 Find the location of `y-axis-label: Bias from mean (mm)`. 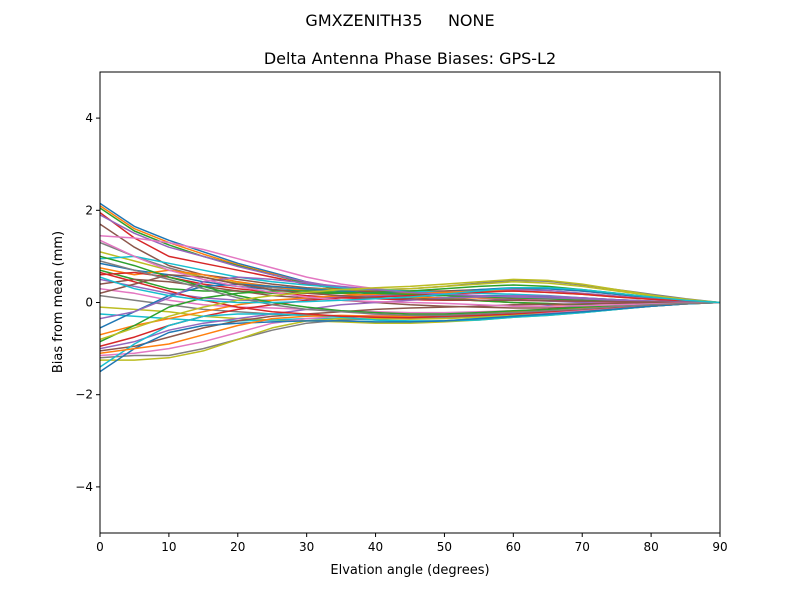

y-axis-label: Bias from mean (mm) is located at coordinates (58, 302).